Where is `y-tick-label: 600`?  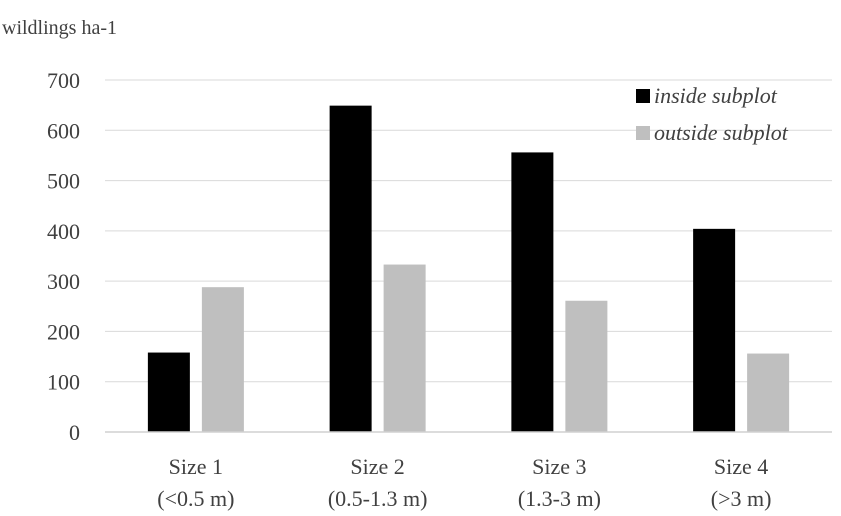
y-tick-label: 600 is located at coordinates (63, 130).